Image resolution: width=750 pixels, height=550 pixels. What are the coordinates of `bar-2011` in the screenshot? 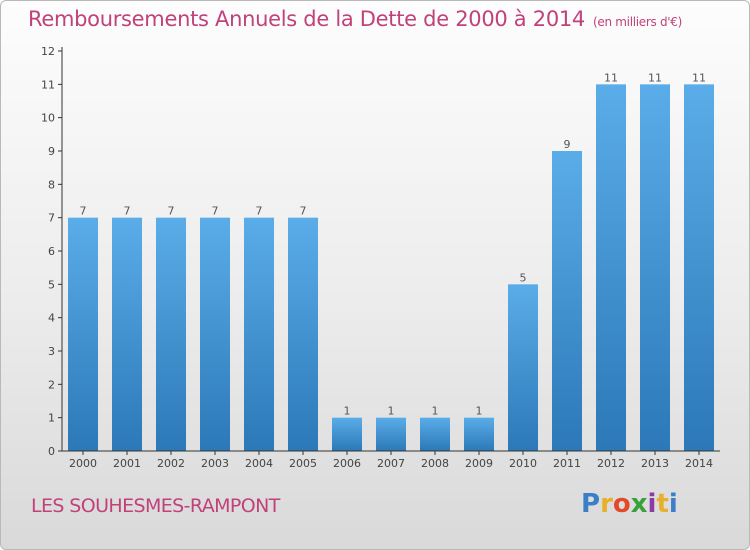 It's located at (567, 301).